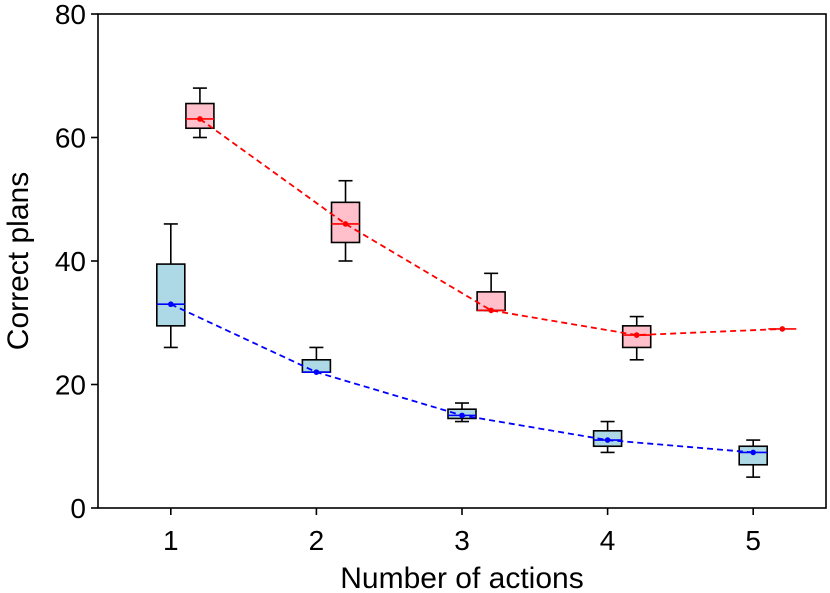 The height and width of the screenshot is (593, 830). What do you see at coordinates (462, 540) in the screenshot?
I see `x-tick-label: 3` at bounding box center [462, 540].